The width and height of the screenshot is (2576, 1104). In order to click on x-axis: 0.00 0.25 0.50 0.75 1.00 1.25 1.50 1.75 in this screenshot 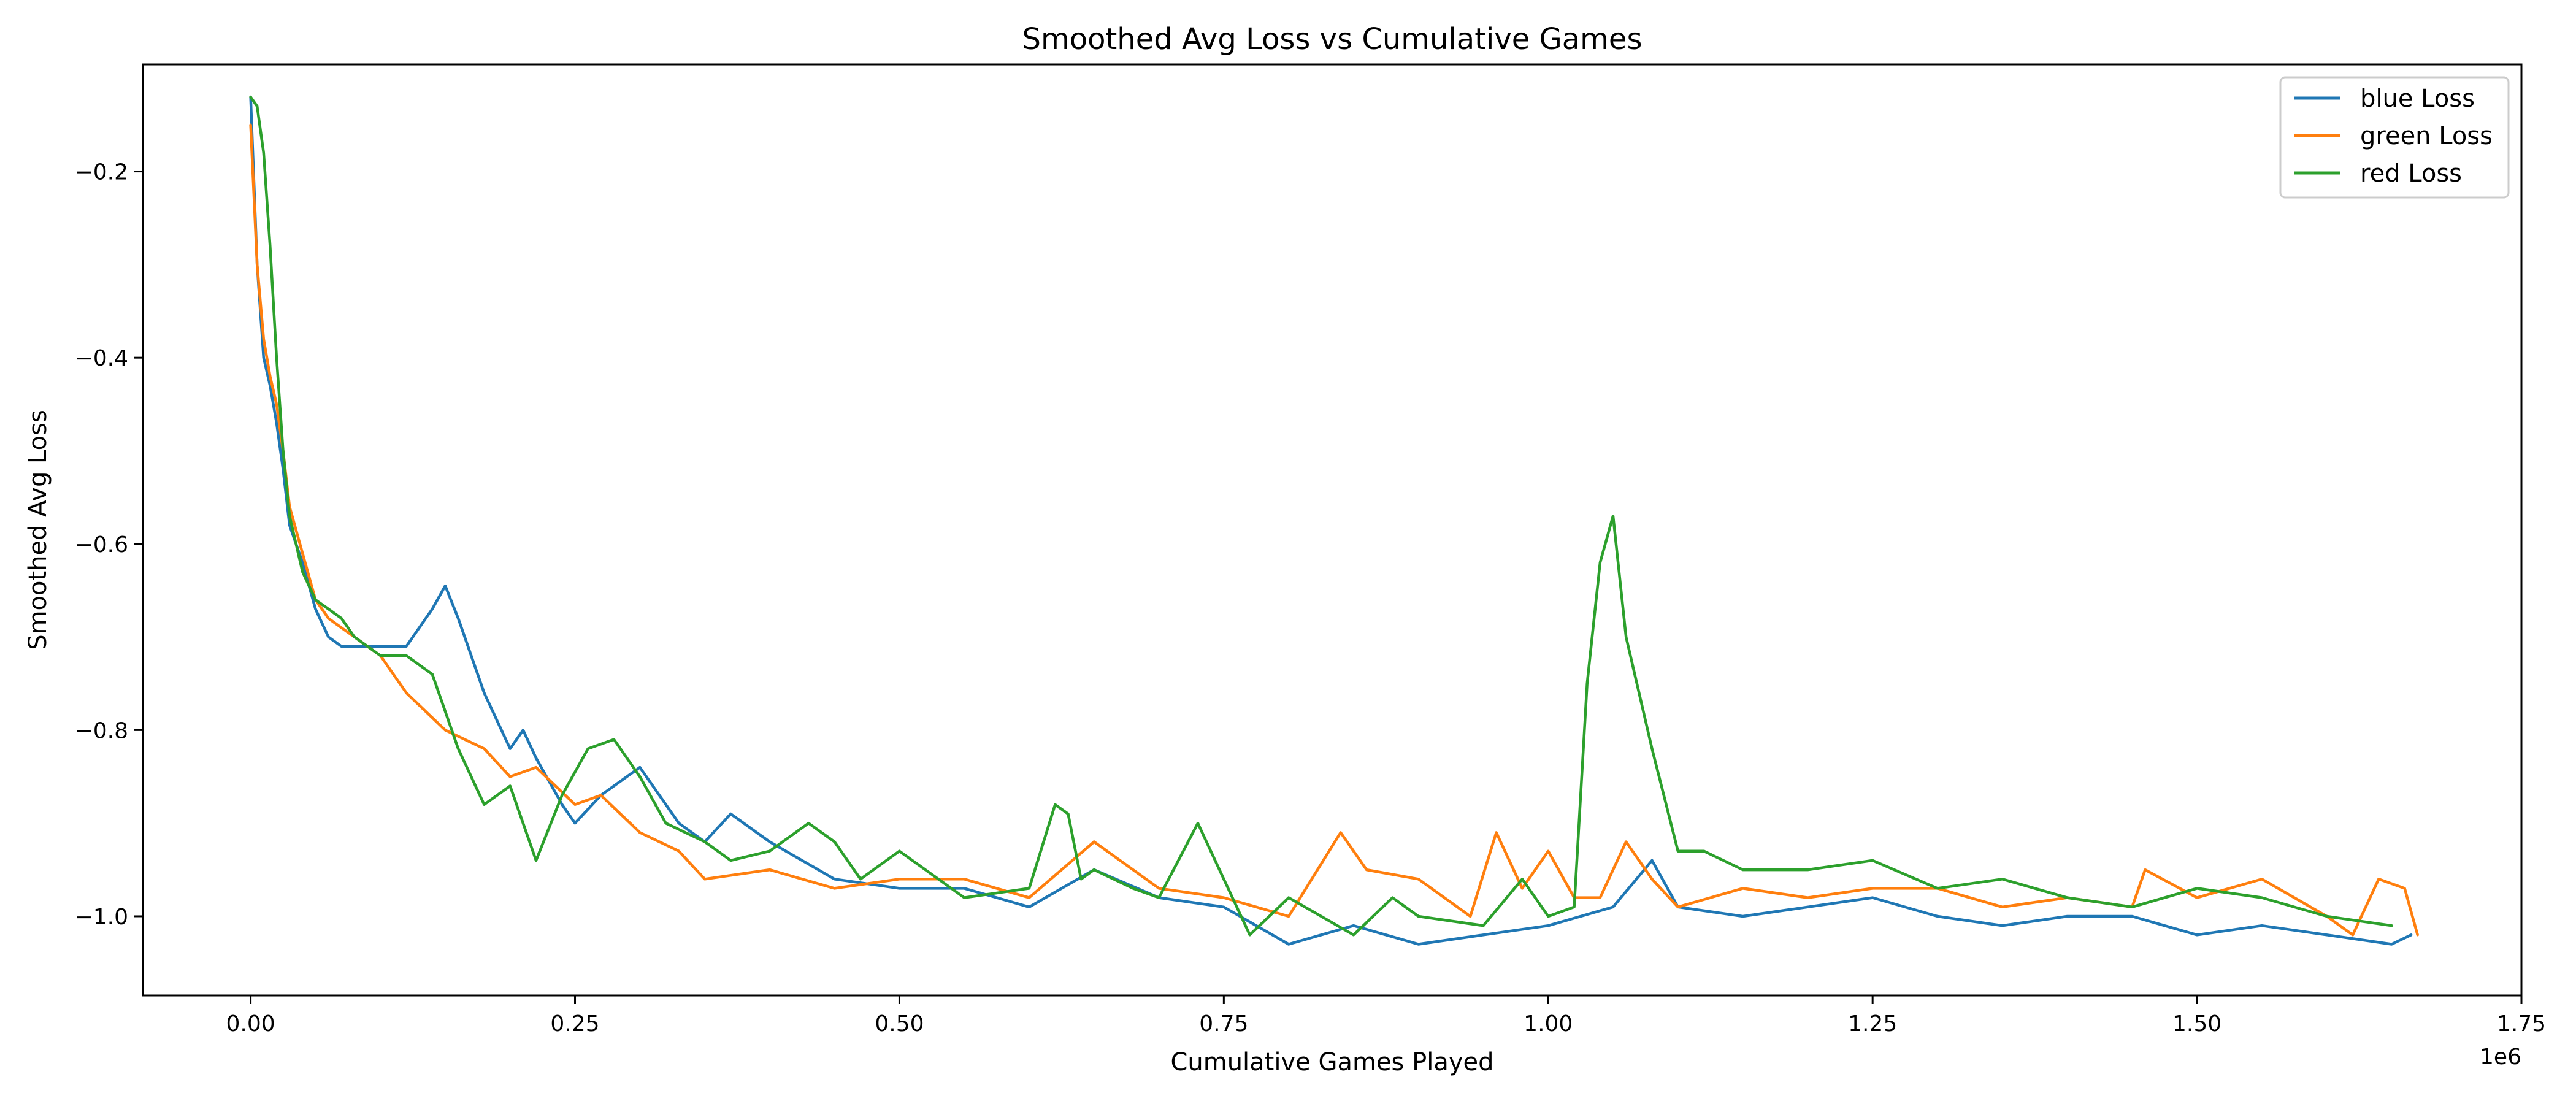, I will do `click(1386, 1016)`.